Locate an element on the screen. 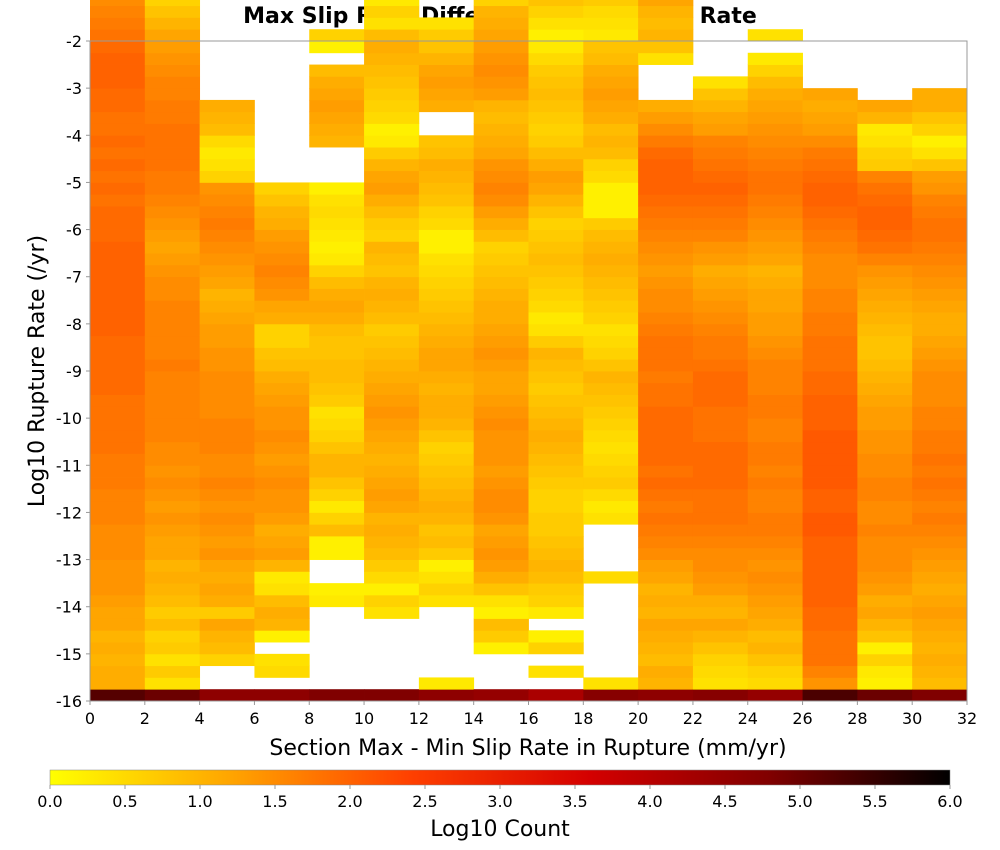 The width and height of the screenshot is (1000, 850). x-axis: 0 2 4 6 8 10 12 14 16 18 20 22 24 26 28 30 32 is located at coordinates (531, 714).